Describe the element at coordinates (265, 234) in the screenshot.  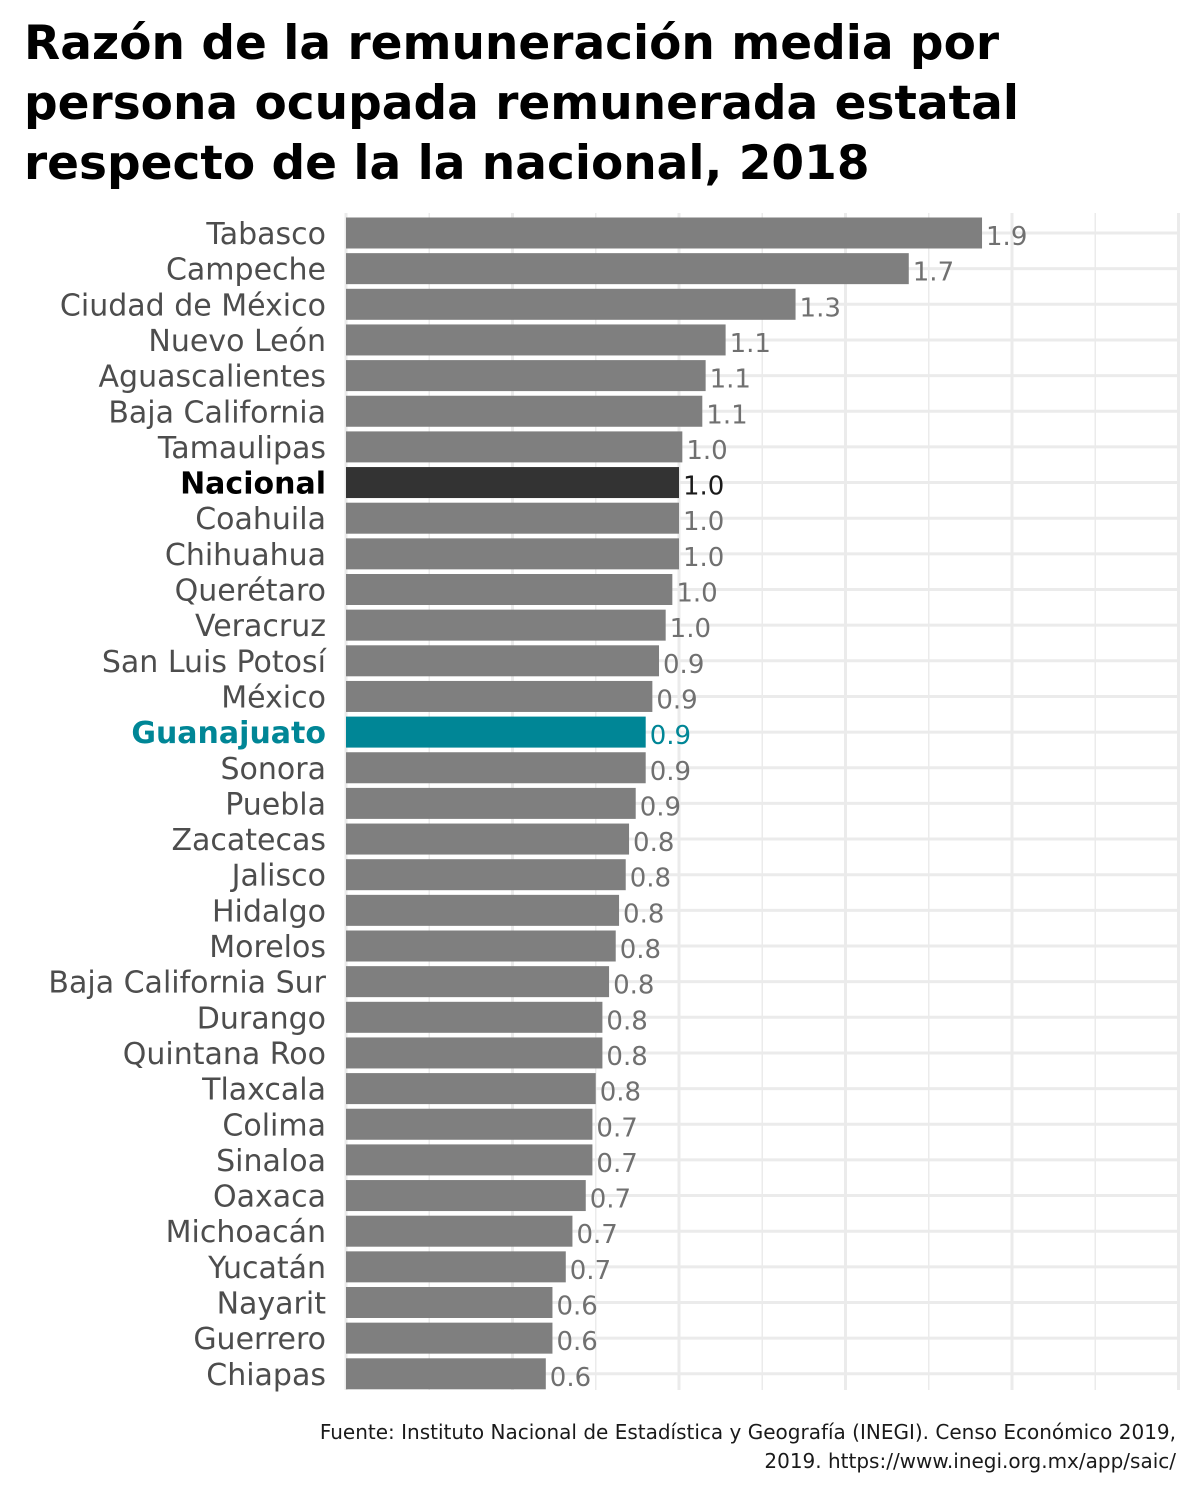
I see `category-label: Tabasco` at that location.